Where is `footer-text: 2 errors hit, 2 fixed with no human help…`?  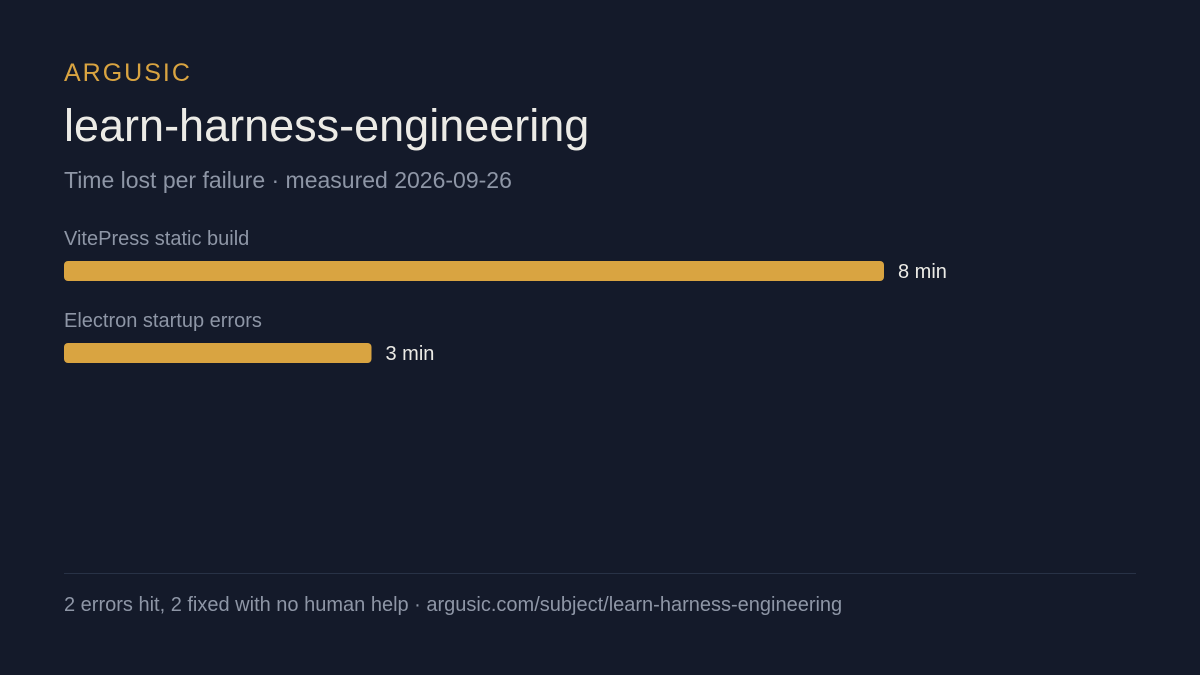
footer-text: 2 errors hit, 2 fixed with no human help… is located at coordinates (453, 605).